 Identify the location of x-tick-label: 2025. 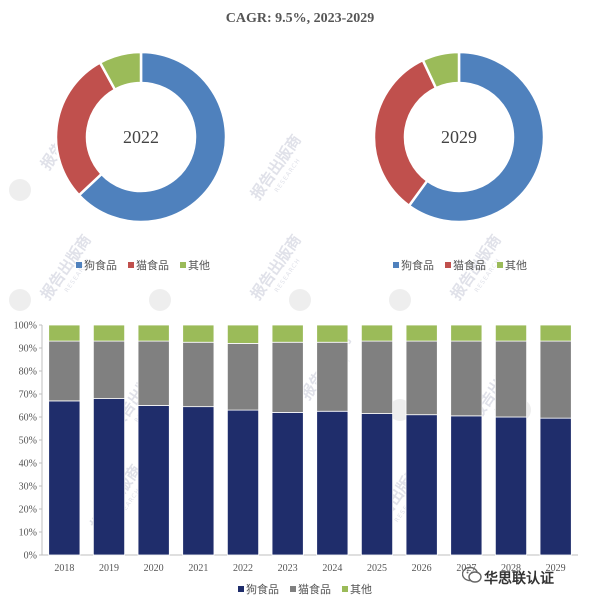
(377, 568).